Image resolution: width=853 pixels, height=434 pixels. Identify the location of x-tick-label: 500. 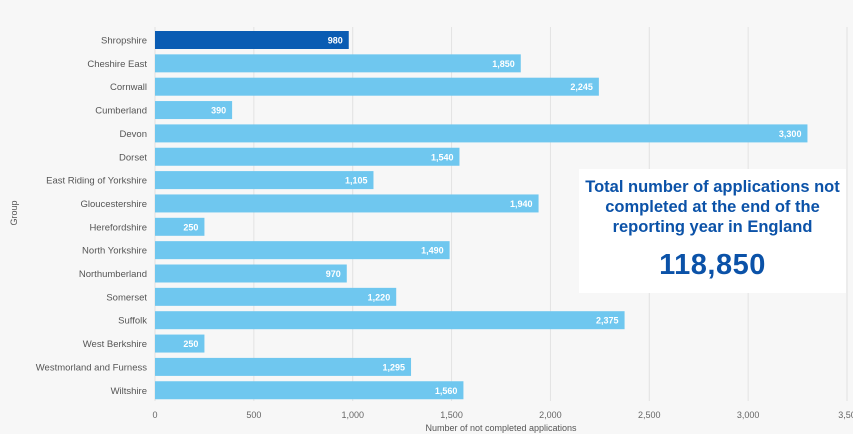
(253, 415).